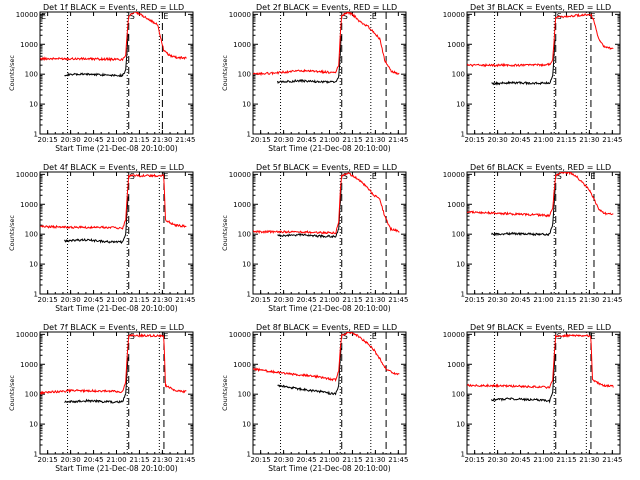 The width and height of the screenshot is (640, 480). What do you see at coordinates (540, 7) in the screenshot?
I see `panel-title: Det 3f BLACK = Events, RED = LLD` at bounding box center [540, 7].